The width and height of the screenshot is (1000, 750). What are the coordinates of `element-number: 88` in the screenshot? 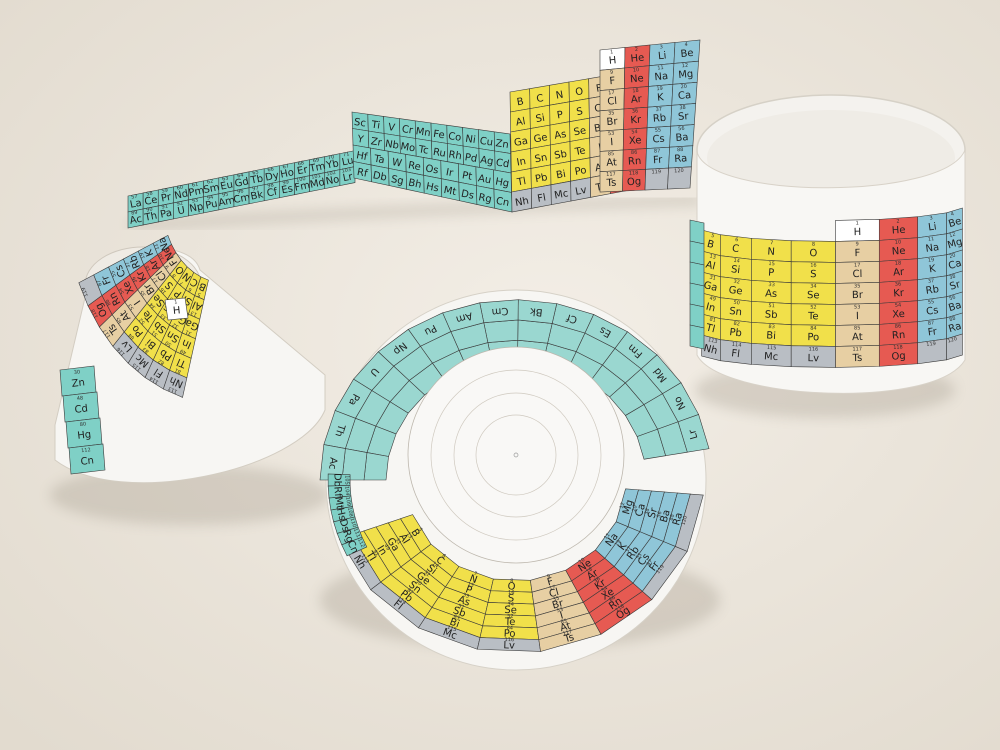 It's located at (673, 518).